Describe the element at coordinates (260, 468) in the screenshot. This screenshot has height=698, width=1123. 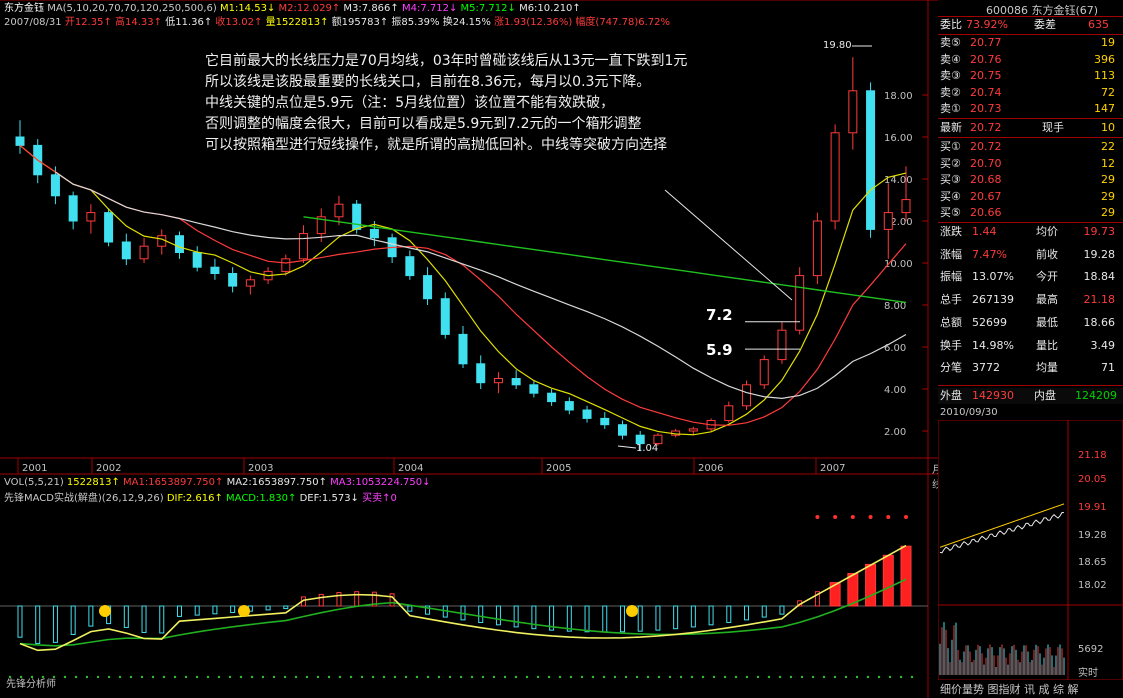
I see `time-axis-label: 2003` at that location.